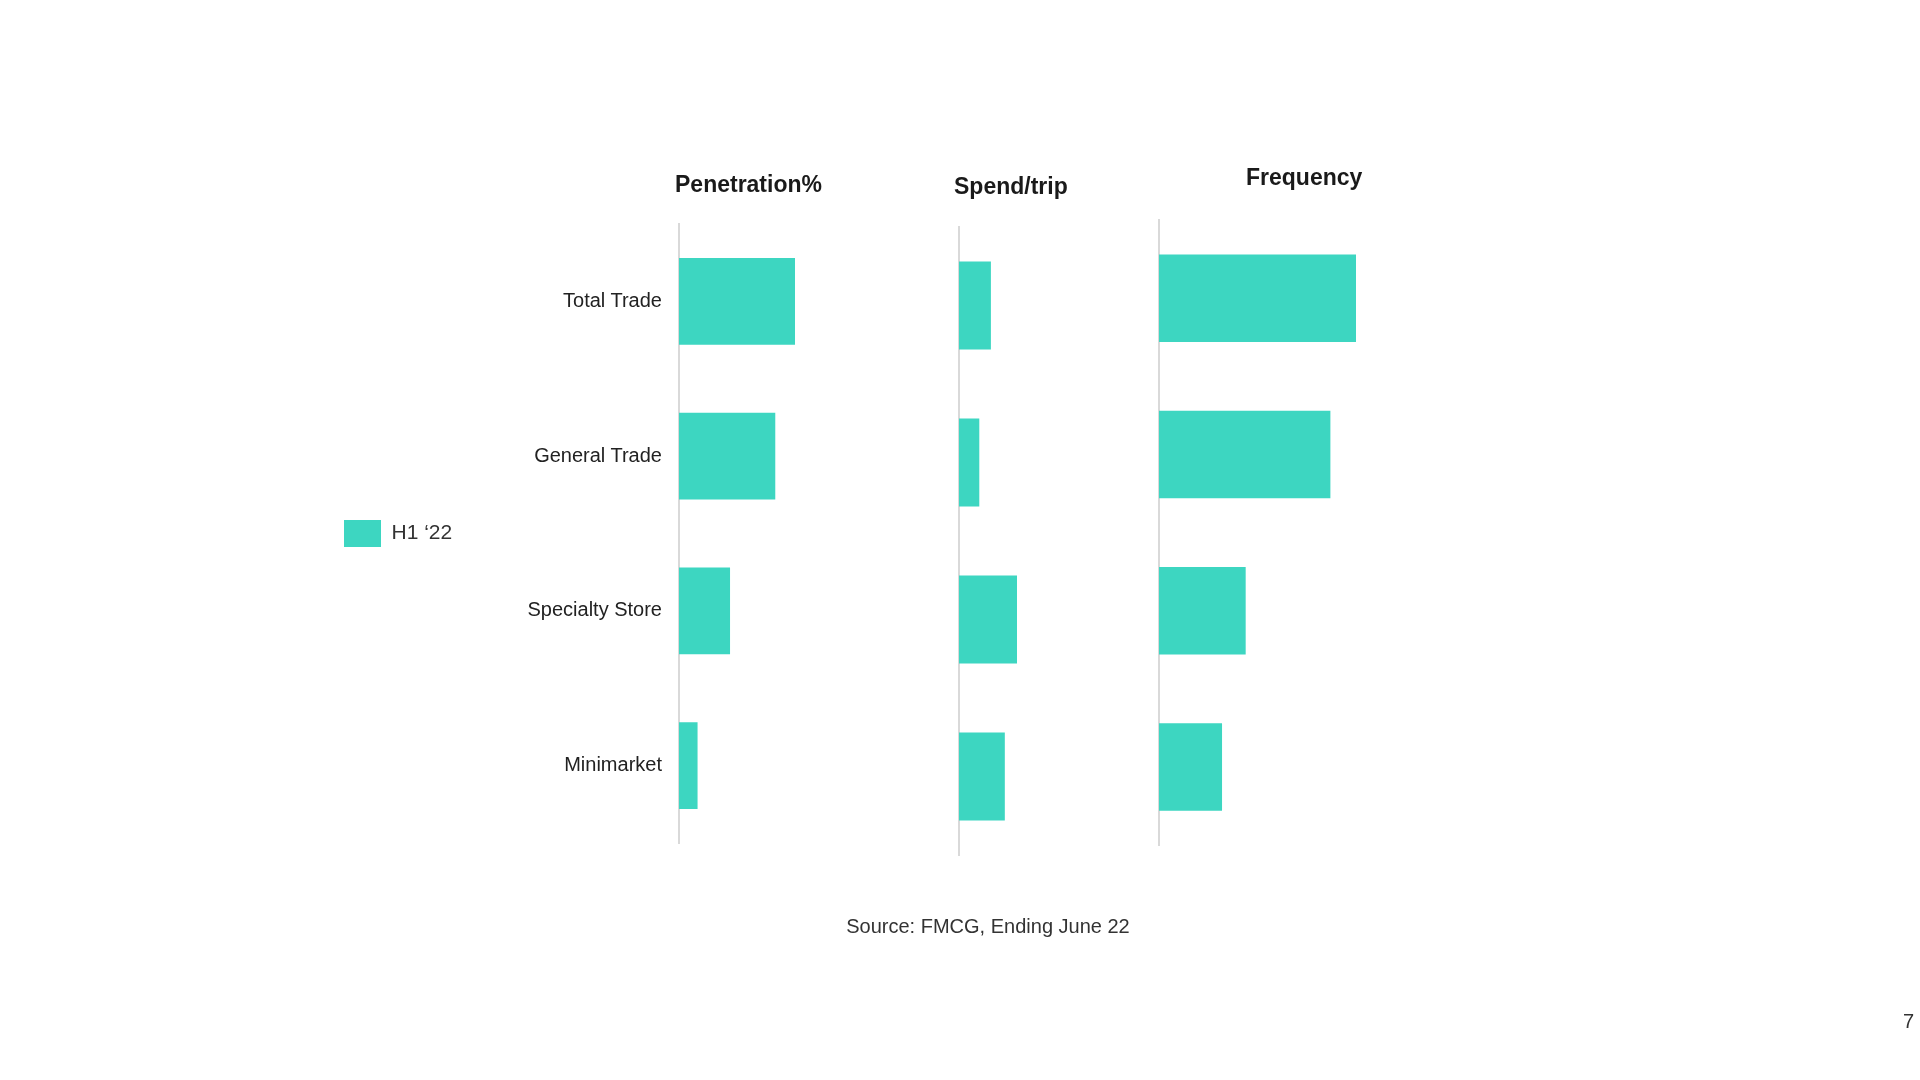 This screenshot has width=1920, height=1080. Describe the element at coordinates (988, 926) in the screenshot. I see `source-note: Source: FMCG, Ending June 22` at that location.